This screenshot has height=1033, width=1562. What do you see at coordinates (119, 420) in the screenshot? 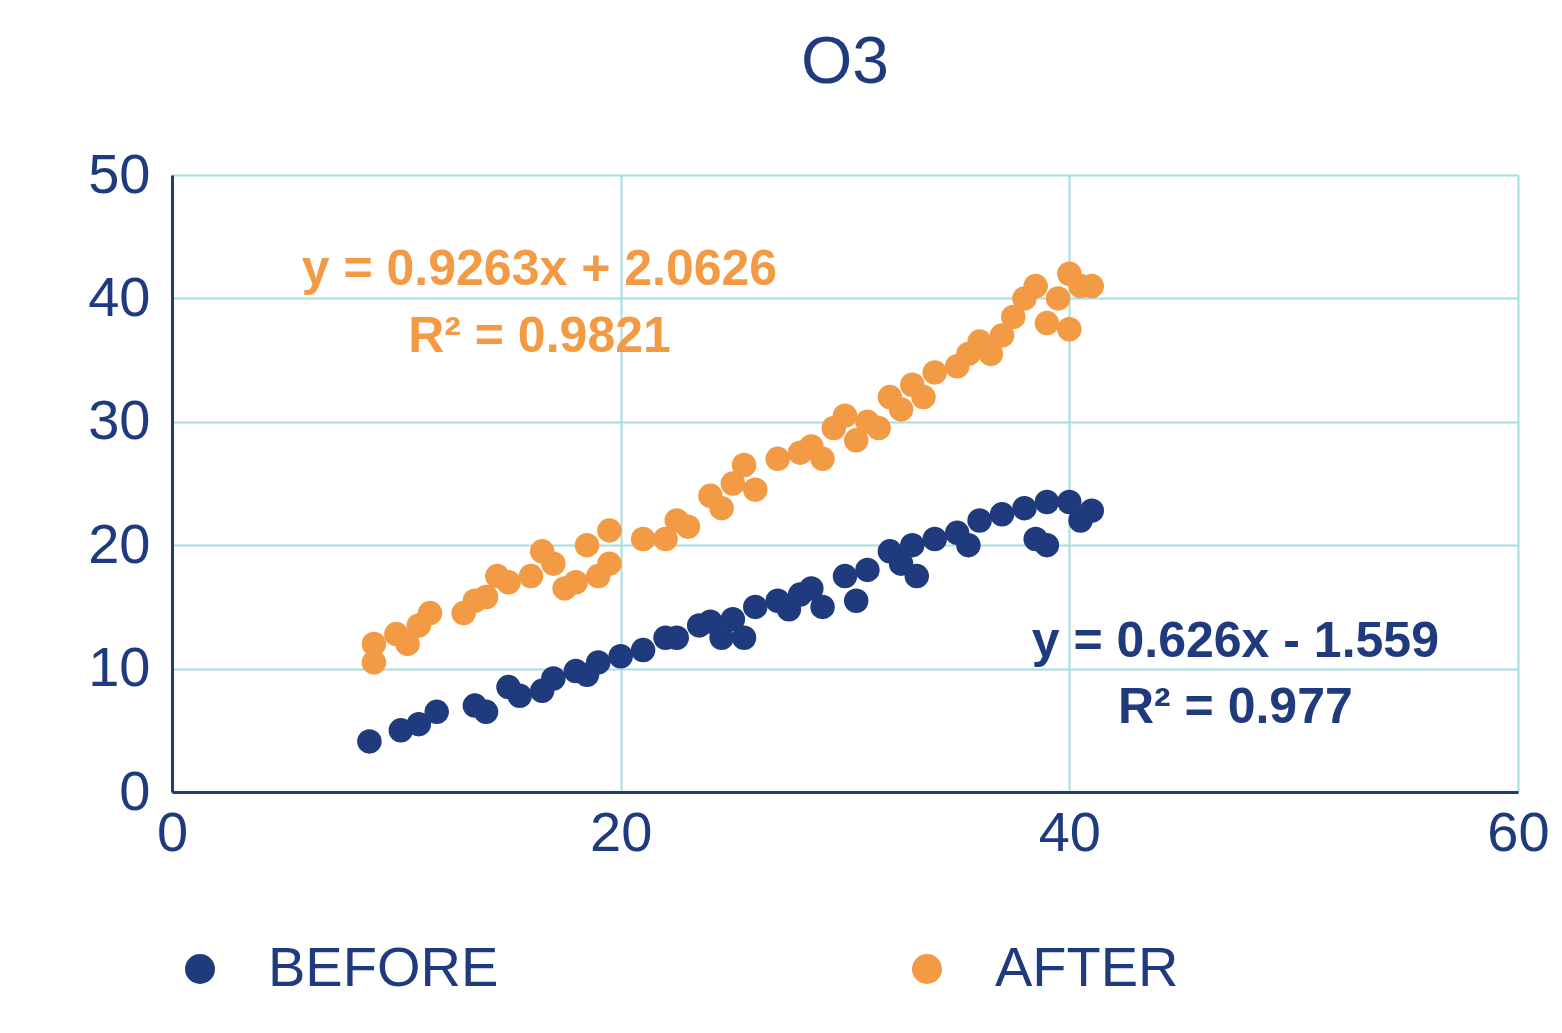
I see `y-tick-label: 30` at bounding box center [119, 420].